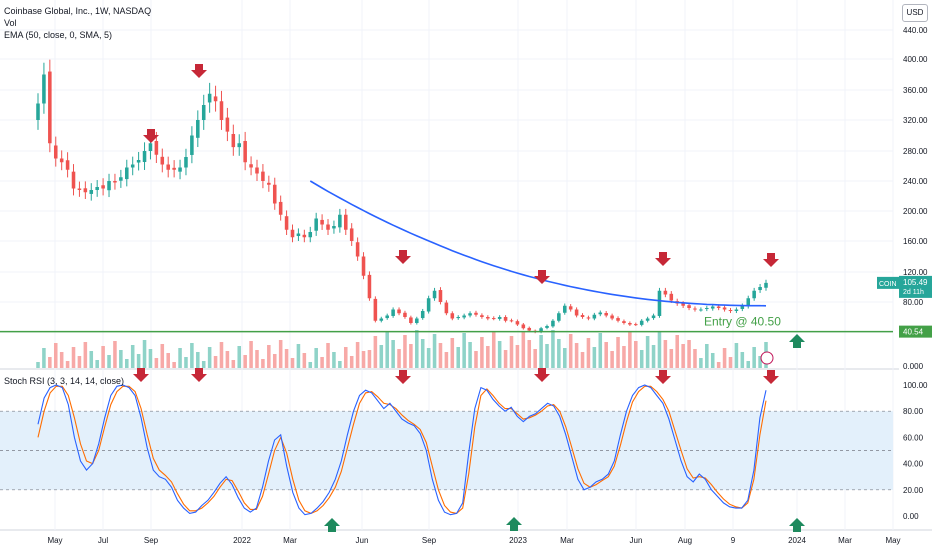  I want to click on currency-button: USD, so click(915, 13).